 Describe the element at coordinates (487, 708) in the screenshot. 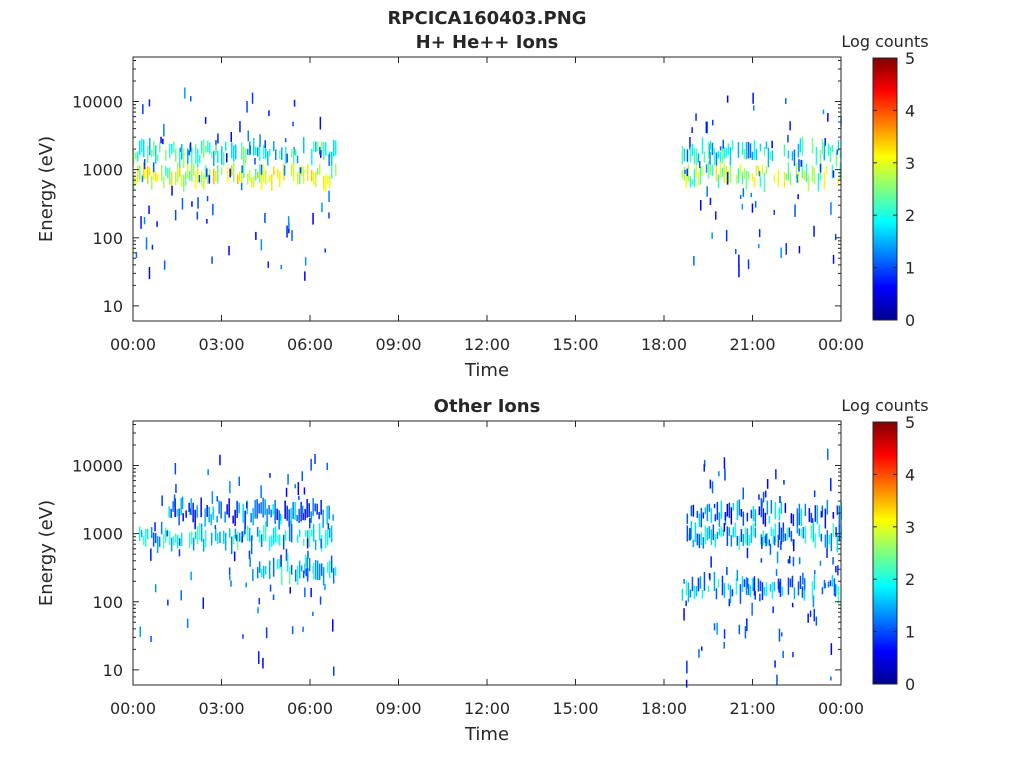

I see `x-tick-label: 12:00` at that location.